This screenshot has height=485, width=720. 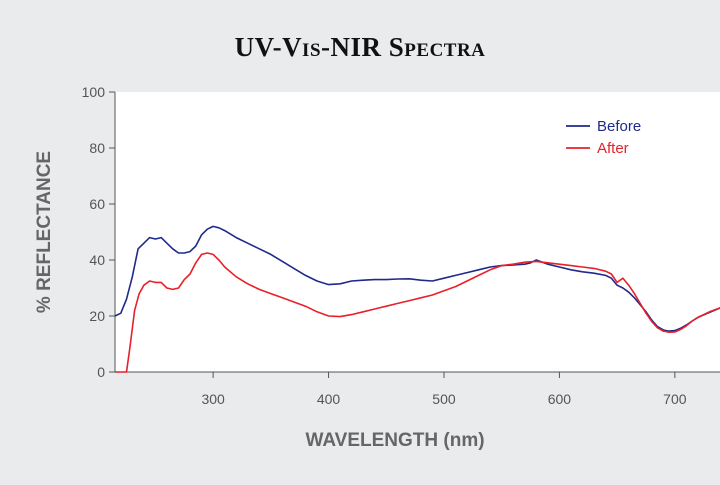 I want to click on y-tick-label: 40, so click(x=97, y=260).